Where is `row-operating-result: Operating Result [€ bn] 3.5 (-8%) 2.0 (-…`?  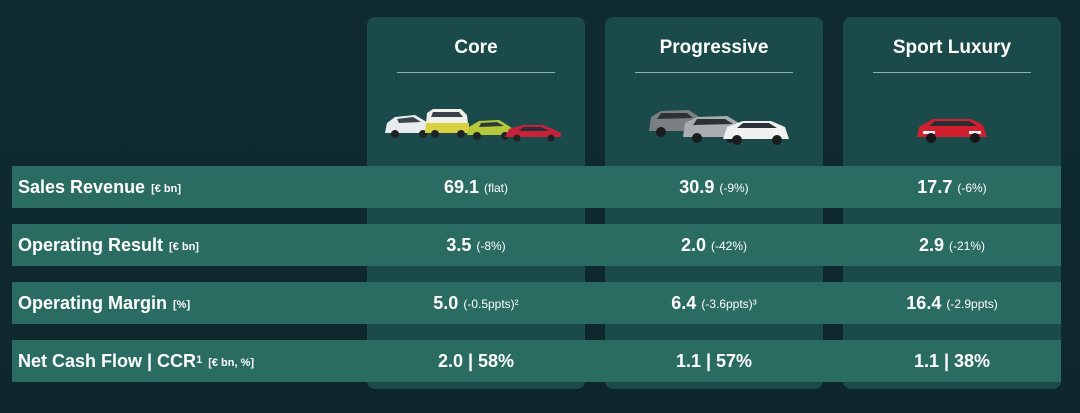 row-operating-result: Operating Result [€ bn] 3.5 (-8%) 2.0 (-… is located at coordinates (536, 245).